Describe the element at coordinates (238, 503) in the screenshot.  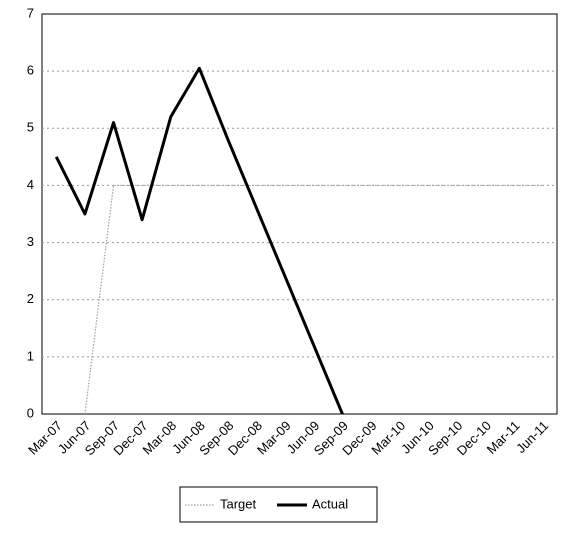
I see `legend-label: Target` at that location.